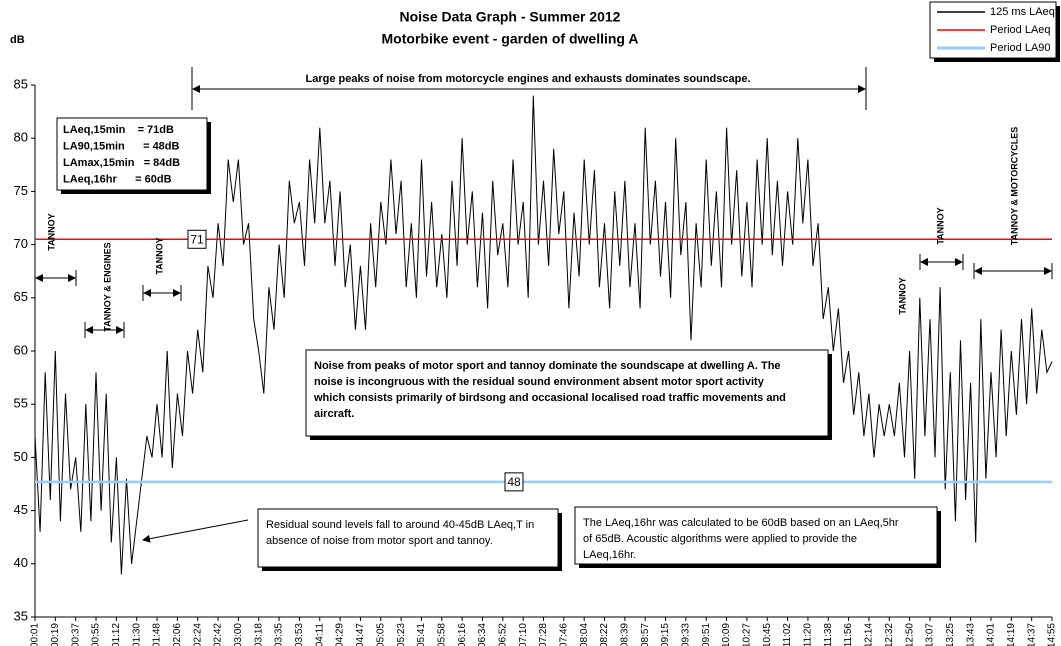 The image size is (1061, 646). What do you see at coordinates (950, 634) in the screenshot?
I see `x-tick-label: 17:13:25` at bounding box center [950, 634].